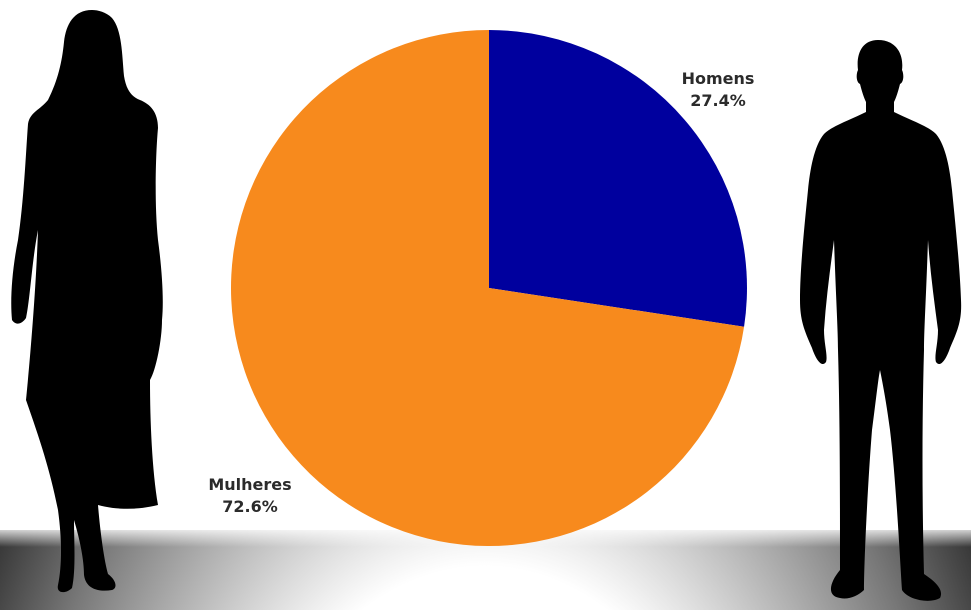 Image resolution: width=971 pixels, height=610 pixels. What do you see at coordinates (718, 78) in the screenshot?
I see `slice-label-homens: Homens` at bounding box center [718, 78].